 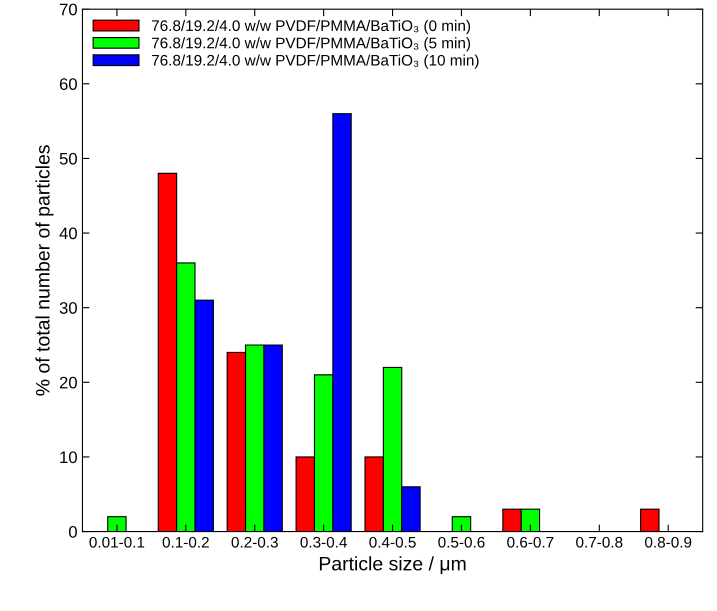 I want to click on y-tick-label: 0, so click(x=72, y=532).